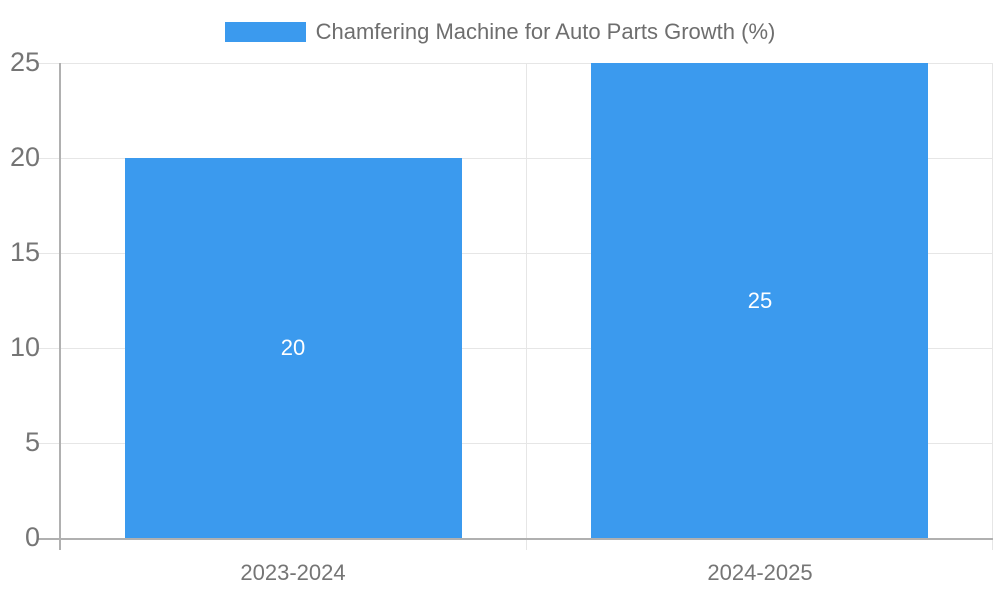 Image resolution: width=1000 pixels, height=600 pixels. I want to click on plot-right-border, so click(992, 306).